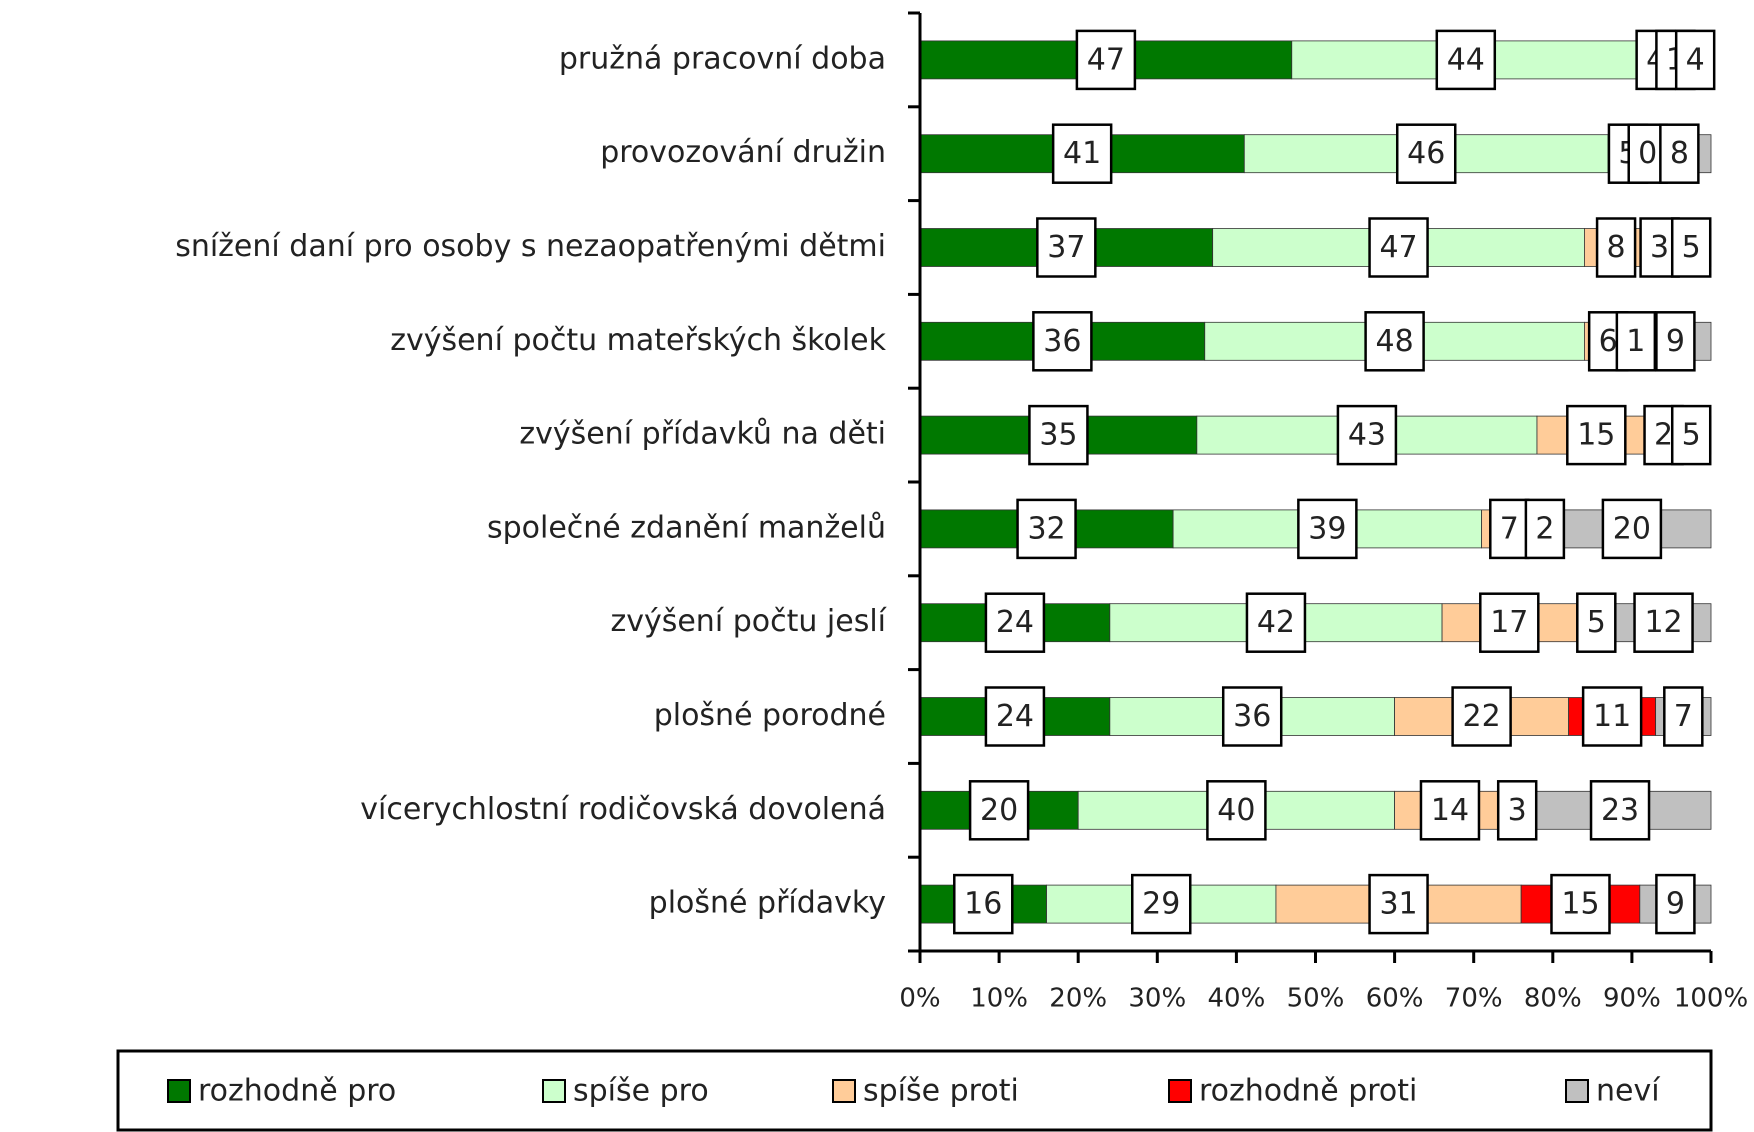 The image size is (1754, 1132). I want to click on legend-label: spíše pro, so click(641, 1091).